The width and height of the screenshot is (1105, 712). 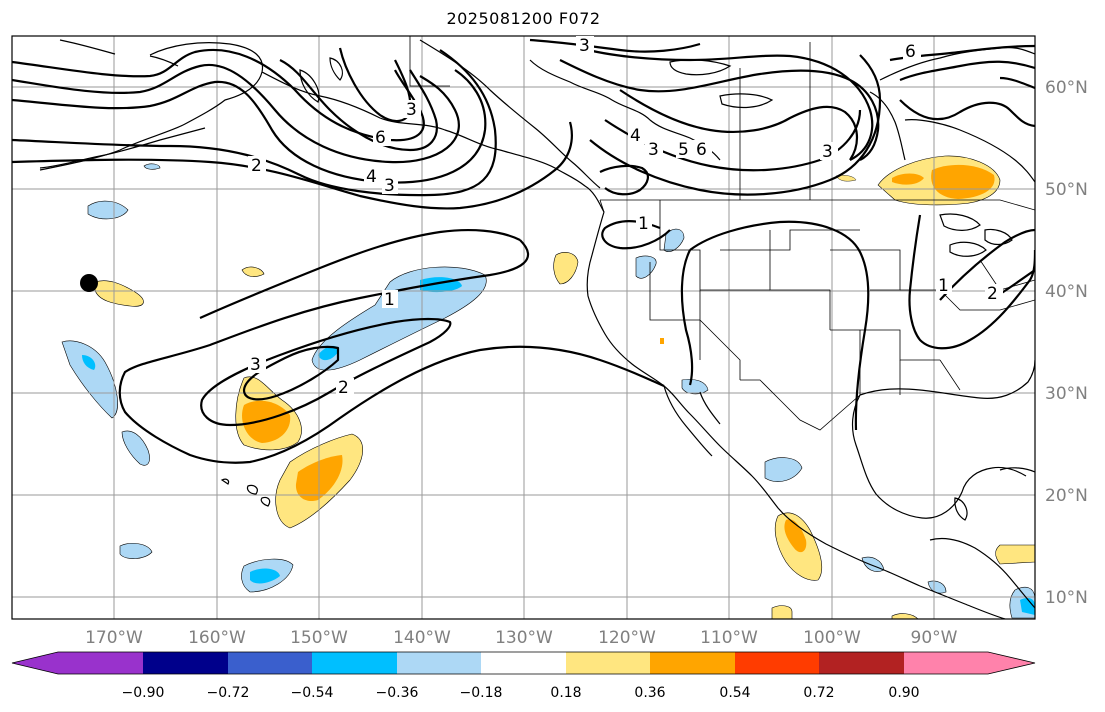 I want to click on lat-label: 50°N, so click(x=1066, y=190).